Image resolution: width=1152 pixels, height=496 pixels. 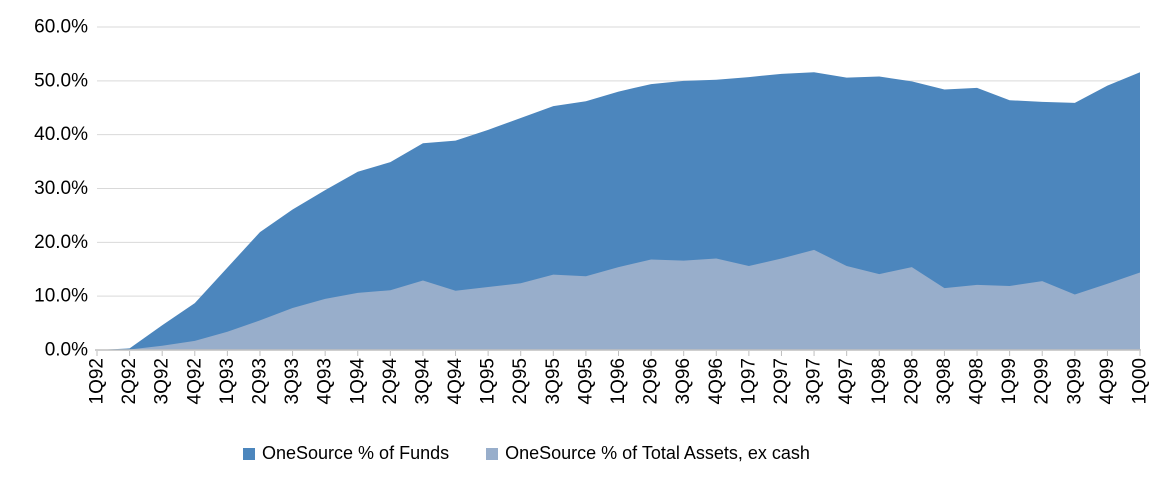 I want to click on legend-label-funds: OneSource % of Funds, so click(x=356, y=453).